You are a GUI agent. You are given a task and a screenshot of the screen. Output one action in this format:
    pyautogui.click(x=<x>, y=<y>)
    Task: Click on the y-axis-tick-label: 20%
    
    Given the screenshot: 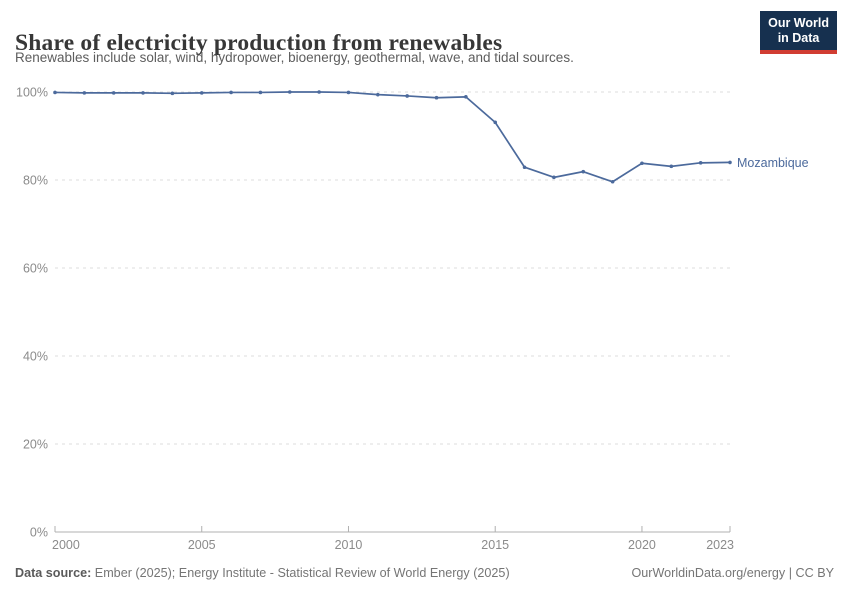 What is the action you would take?
    pyautogui.click(x=35, y=445)
    